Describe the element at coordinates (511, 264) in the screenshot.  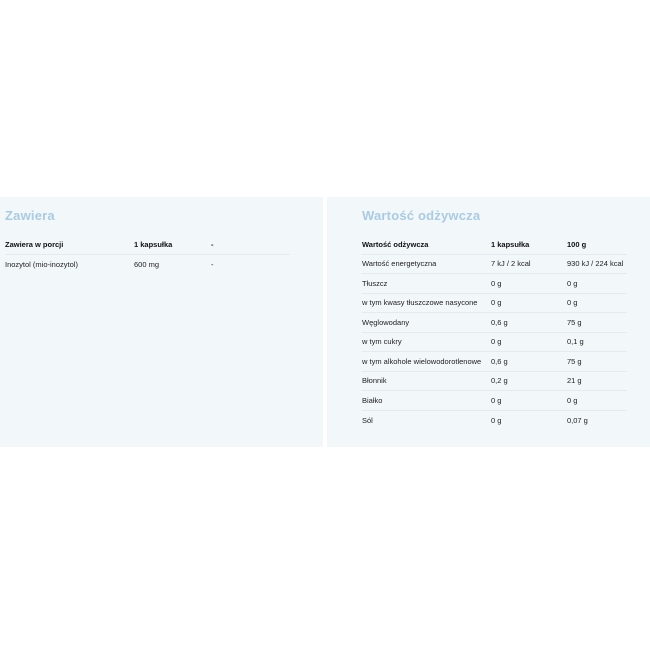
I see `table-cell: 7 kJ / 2 kcal` at that location.